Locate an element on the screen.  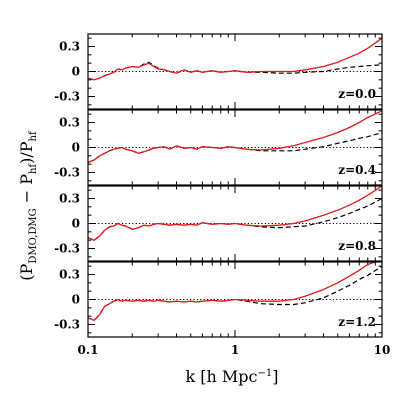
panel-redshift-label: z=0.8 is located at coordinates (357, 246).